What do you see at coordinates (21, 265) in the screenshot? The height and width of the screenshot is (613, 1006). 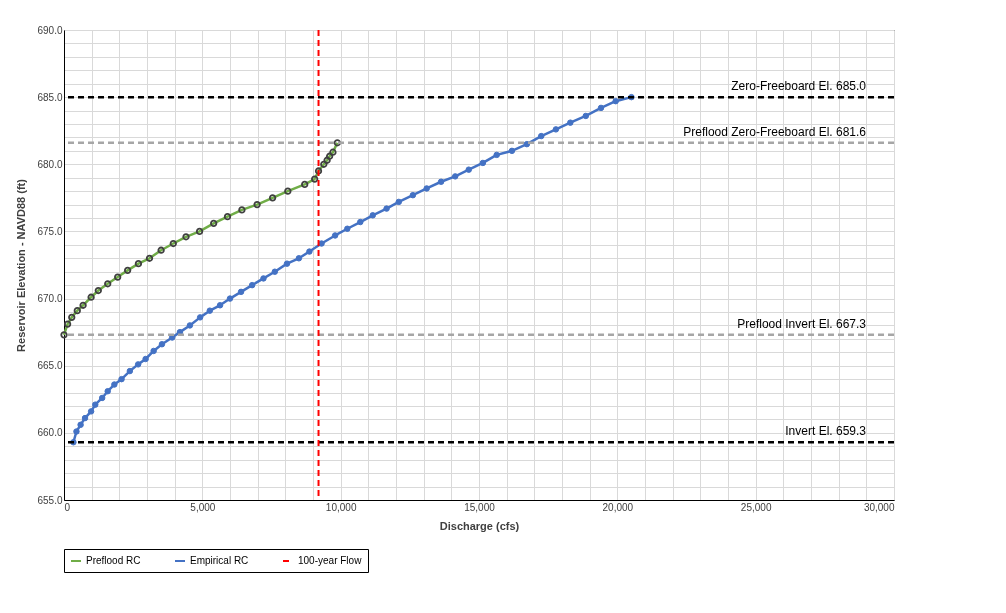 I see `y-axis-title: Reservoir Elevation - NAVD88 (ft)` at bounding box center [21, 265].